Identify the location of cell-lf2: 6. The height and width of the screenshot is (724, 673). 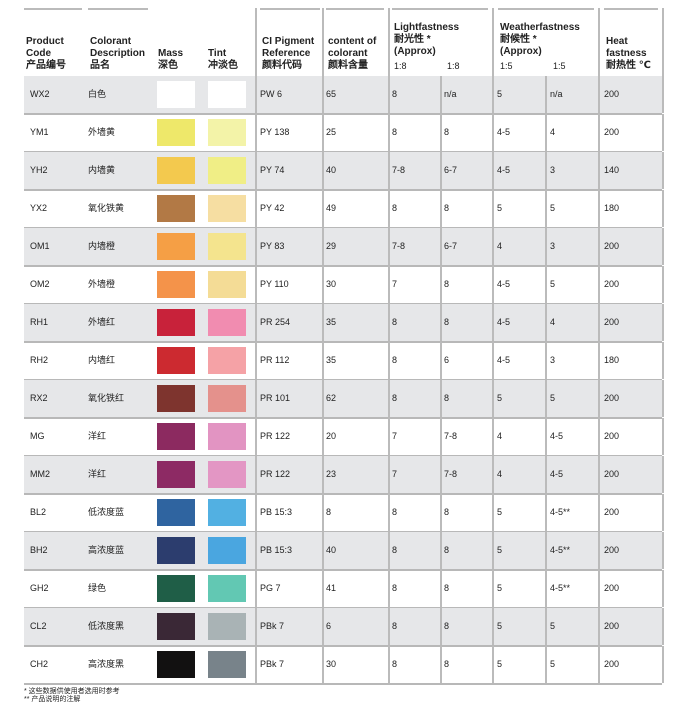
(447, 360).